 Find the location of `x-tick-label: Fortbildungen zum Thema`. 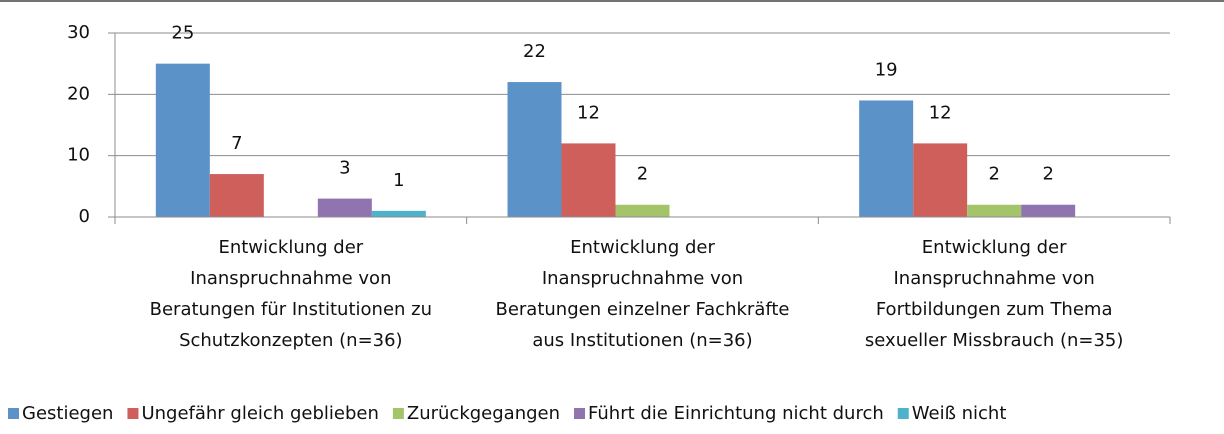

x-tick-label: Fortbildungen zum Thema is located at coordinates (994, 309).